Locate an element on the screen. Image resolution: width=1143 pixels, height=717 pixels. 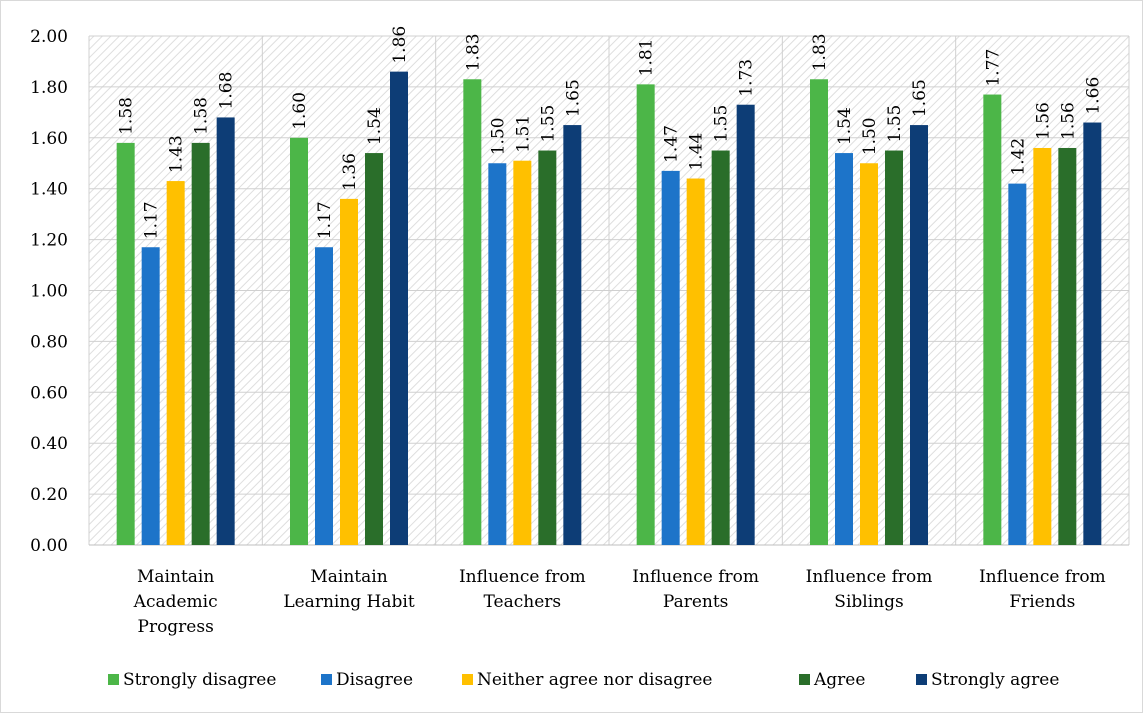
y-tick-label: 1.20 is located at coordinates (49, 241).